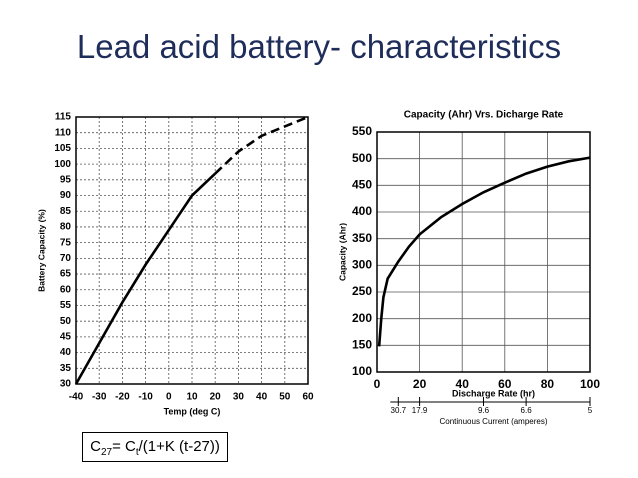  Describe the element at coordinates (66, 305) in the screenshot. I see `y-tick-label: 55` at that location.